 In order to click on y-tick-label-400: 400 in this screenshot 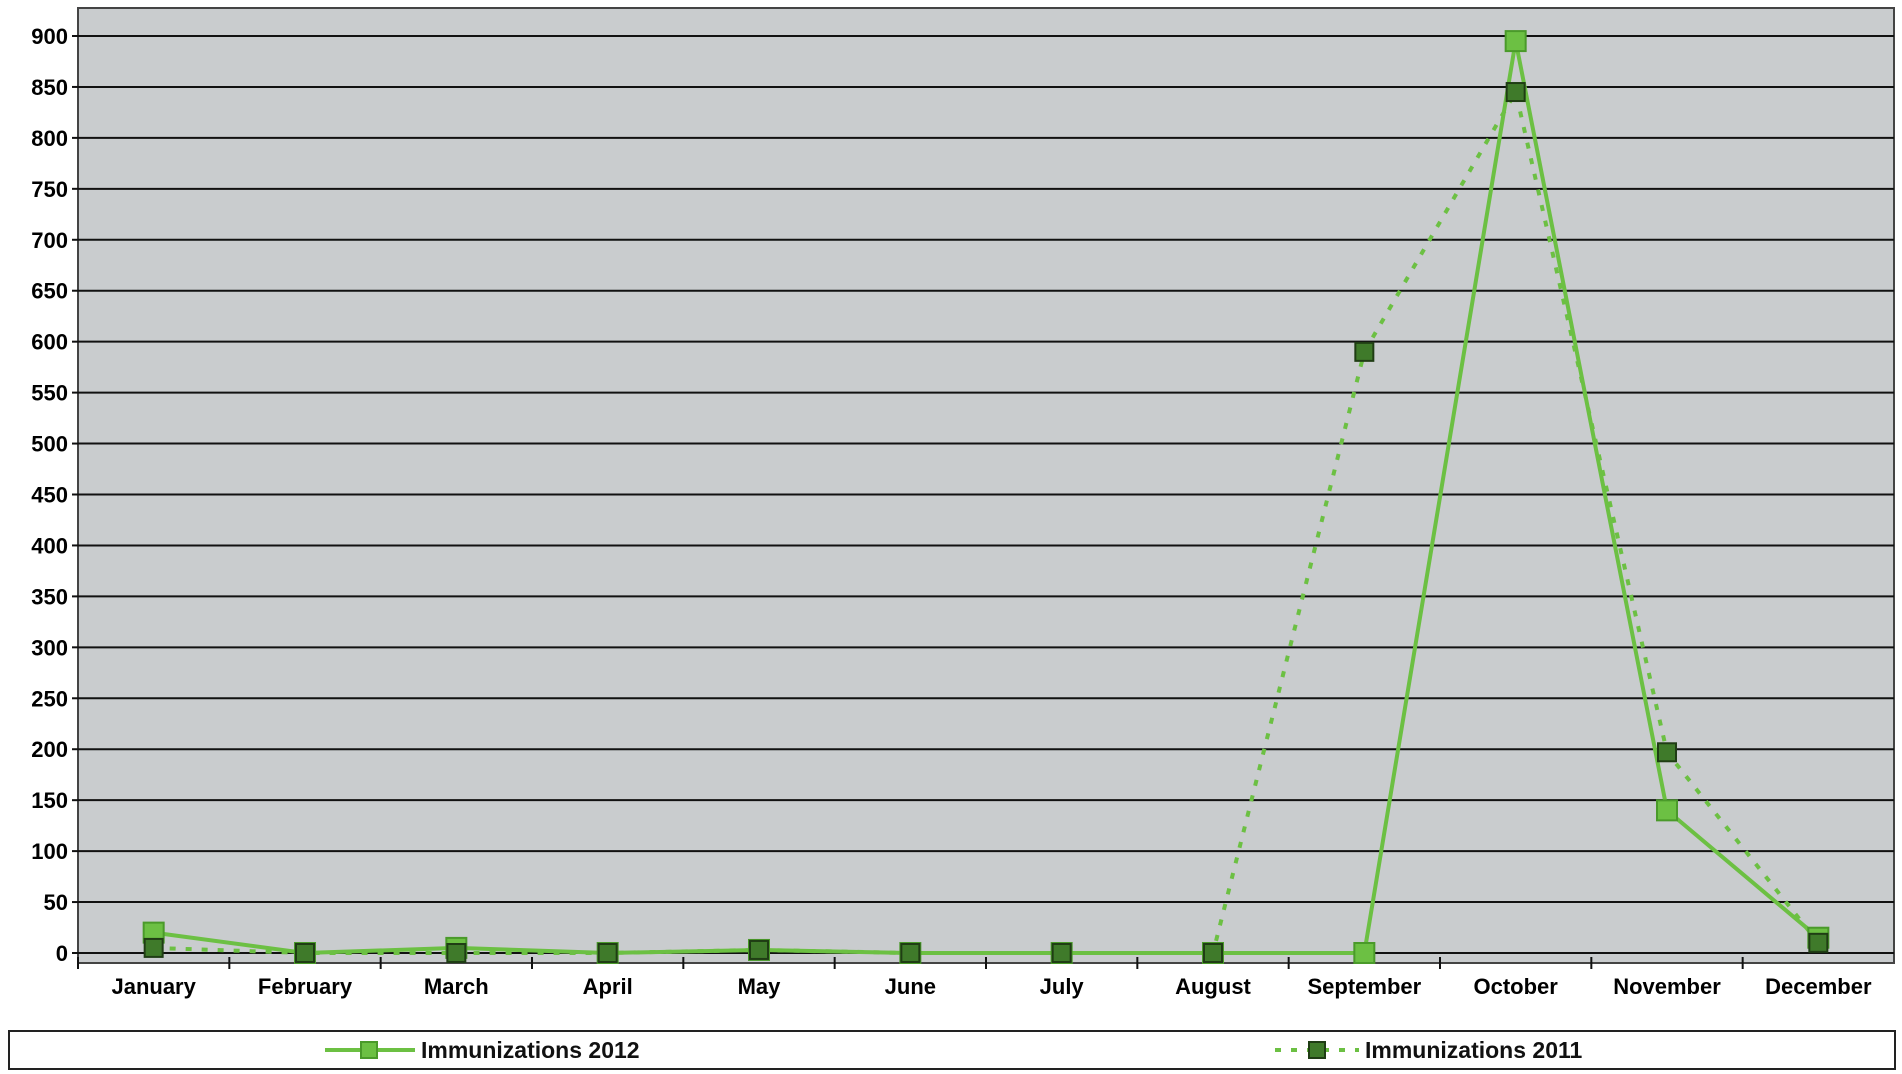, I will do `click(49, 545)`.